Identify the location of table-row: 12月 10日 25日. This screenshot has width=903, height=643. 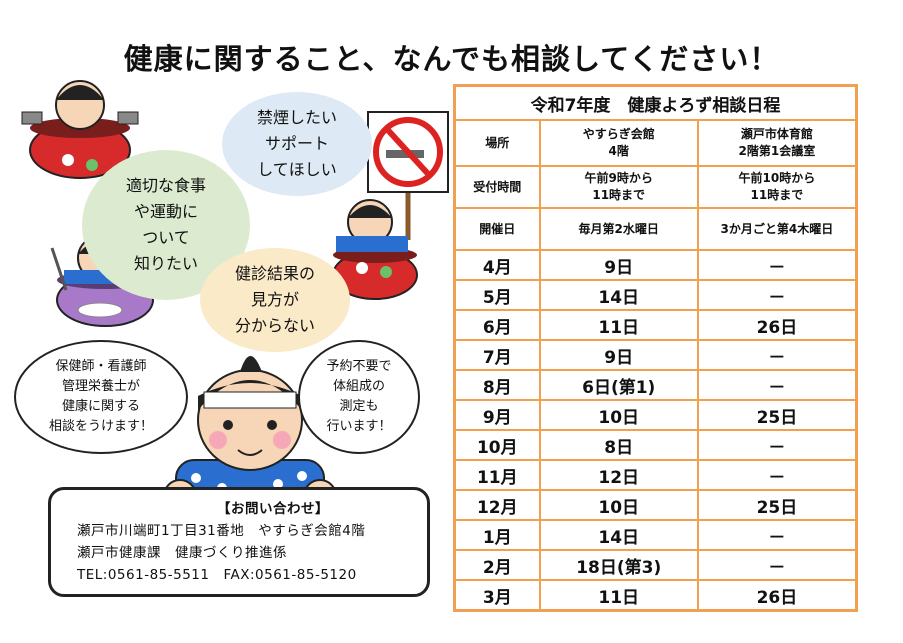
(655, 505).